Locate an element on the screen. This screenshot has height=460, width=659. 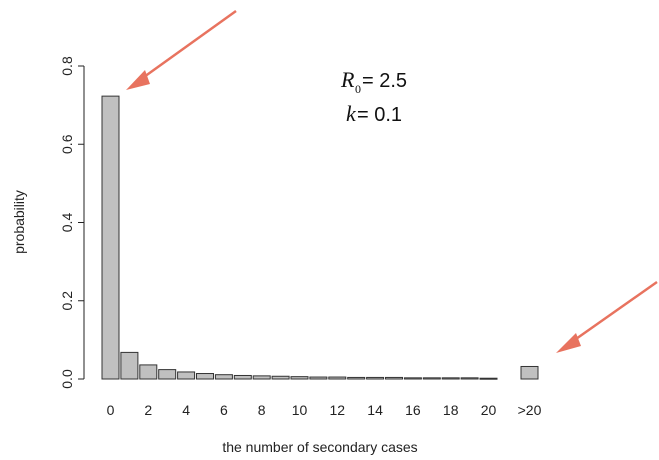
r0-annotation: R 0 = 2.5 is located at coordinates (373, 81).